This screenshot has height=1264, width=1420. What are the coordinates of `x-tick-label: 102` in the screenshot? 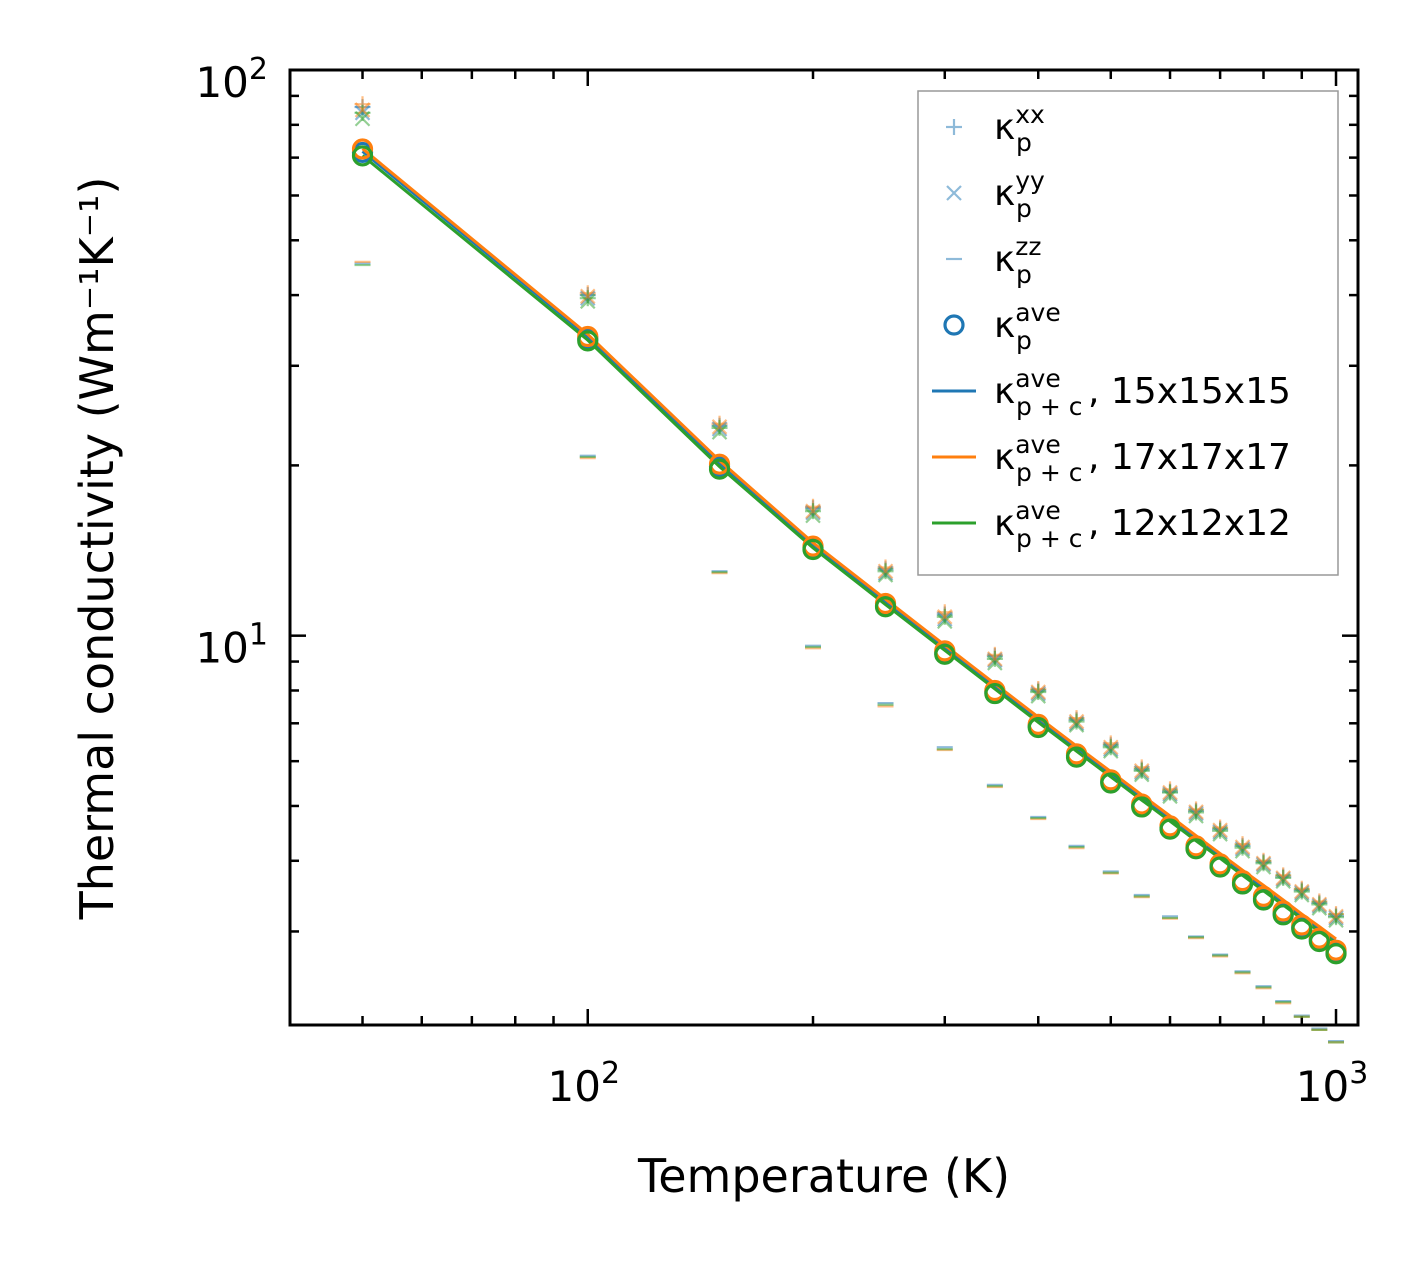 It's located at (583, 1083).